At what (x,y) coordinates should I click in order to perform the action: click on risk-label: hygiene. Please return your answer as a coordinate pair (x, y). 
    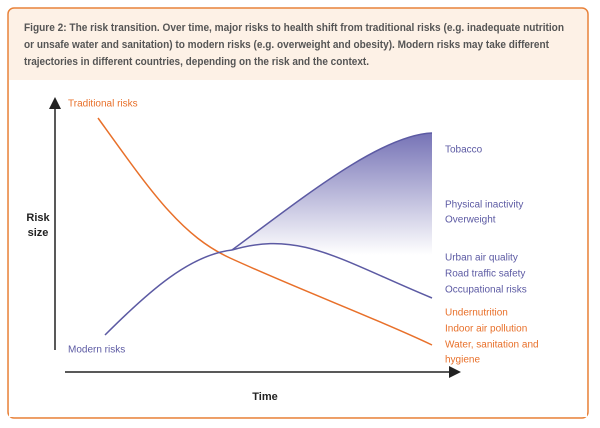
    Looking at the image, I should click on (462, 360).